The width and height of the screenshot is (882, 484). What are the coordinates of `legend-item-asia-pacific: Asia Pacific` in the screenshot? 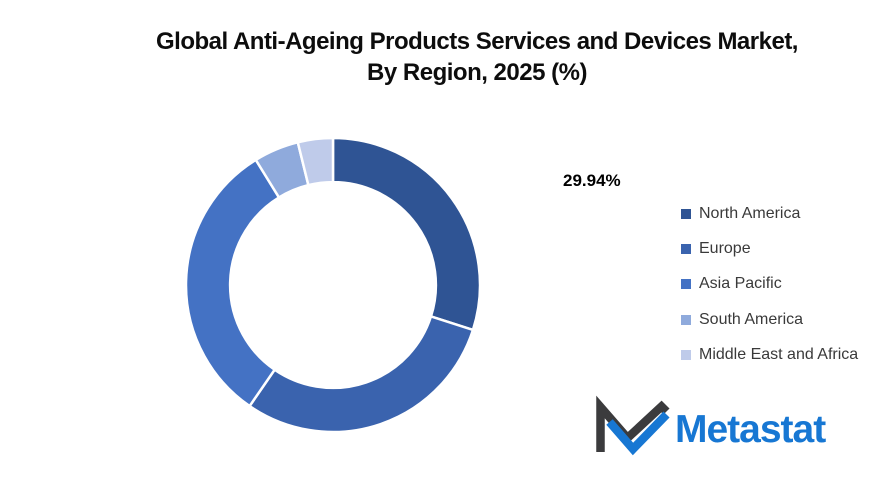 It's located at (769, 284).